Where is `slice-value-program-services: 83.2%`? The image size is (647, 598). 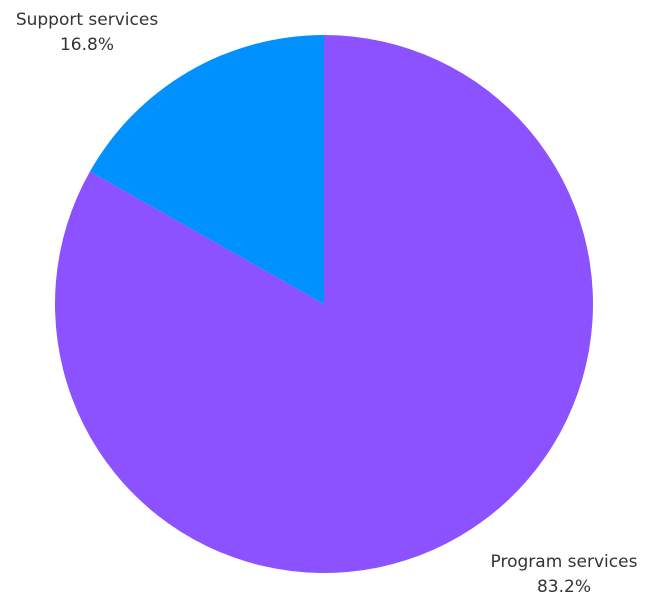 slice-value-program-services: 83.2% is located at coordinates (564, 587).